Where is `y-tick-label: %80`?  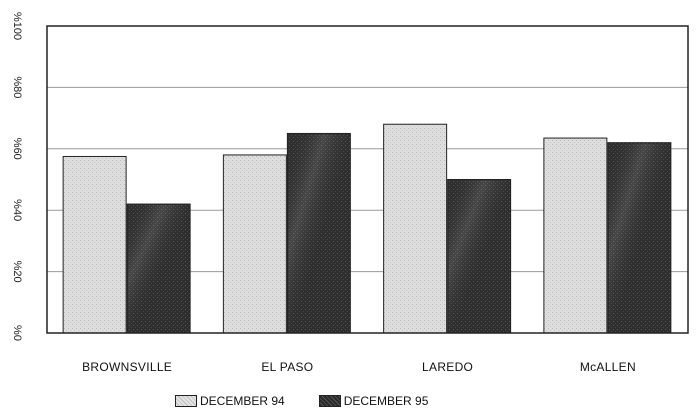 y-tick-label: %80 is located at coordinates (17, 87).